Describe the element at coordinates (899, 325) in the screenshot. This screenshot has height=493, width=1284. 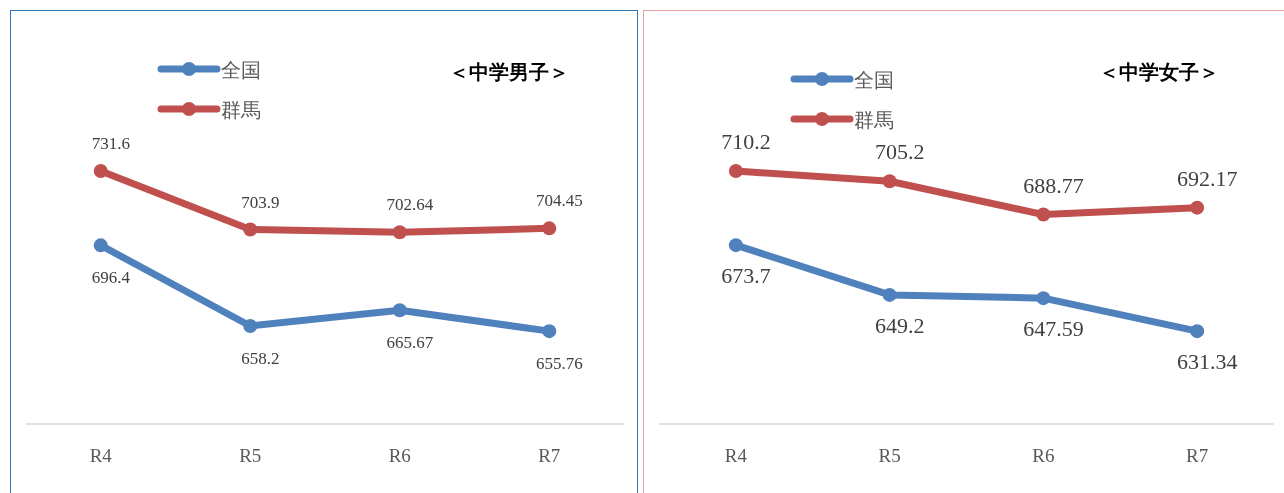
I see `data-label: 649.2` at that location.